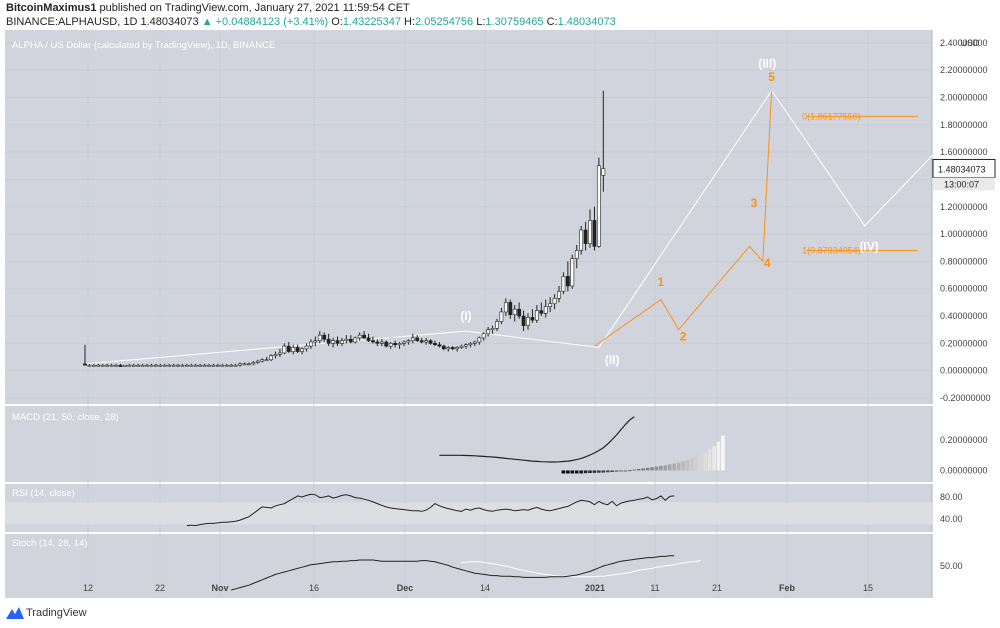 This screenshot has height=628, width=1000. I want to click on price-tick-label: 2.40000000, so click(964, 43).